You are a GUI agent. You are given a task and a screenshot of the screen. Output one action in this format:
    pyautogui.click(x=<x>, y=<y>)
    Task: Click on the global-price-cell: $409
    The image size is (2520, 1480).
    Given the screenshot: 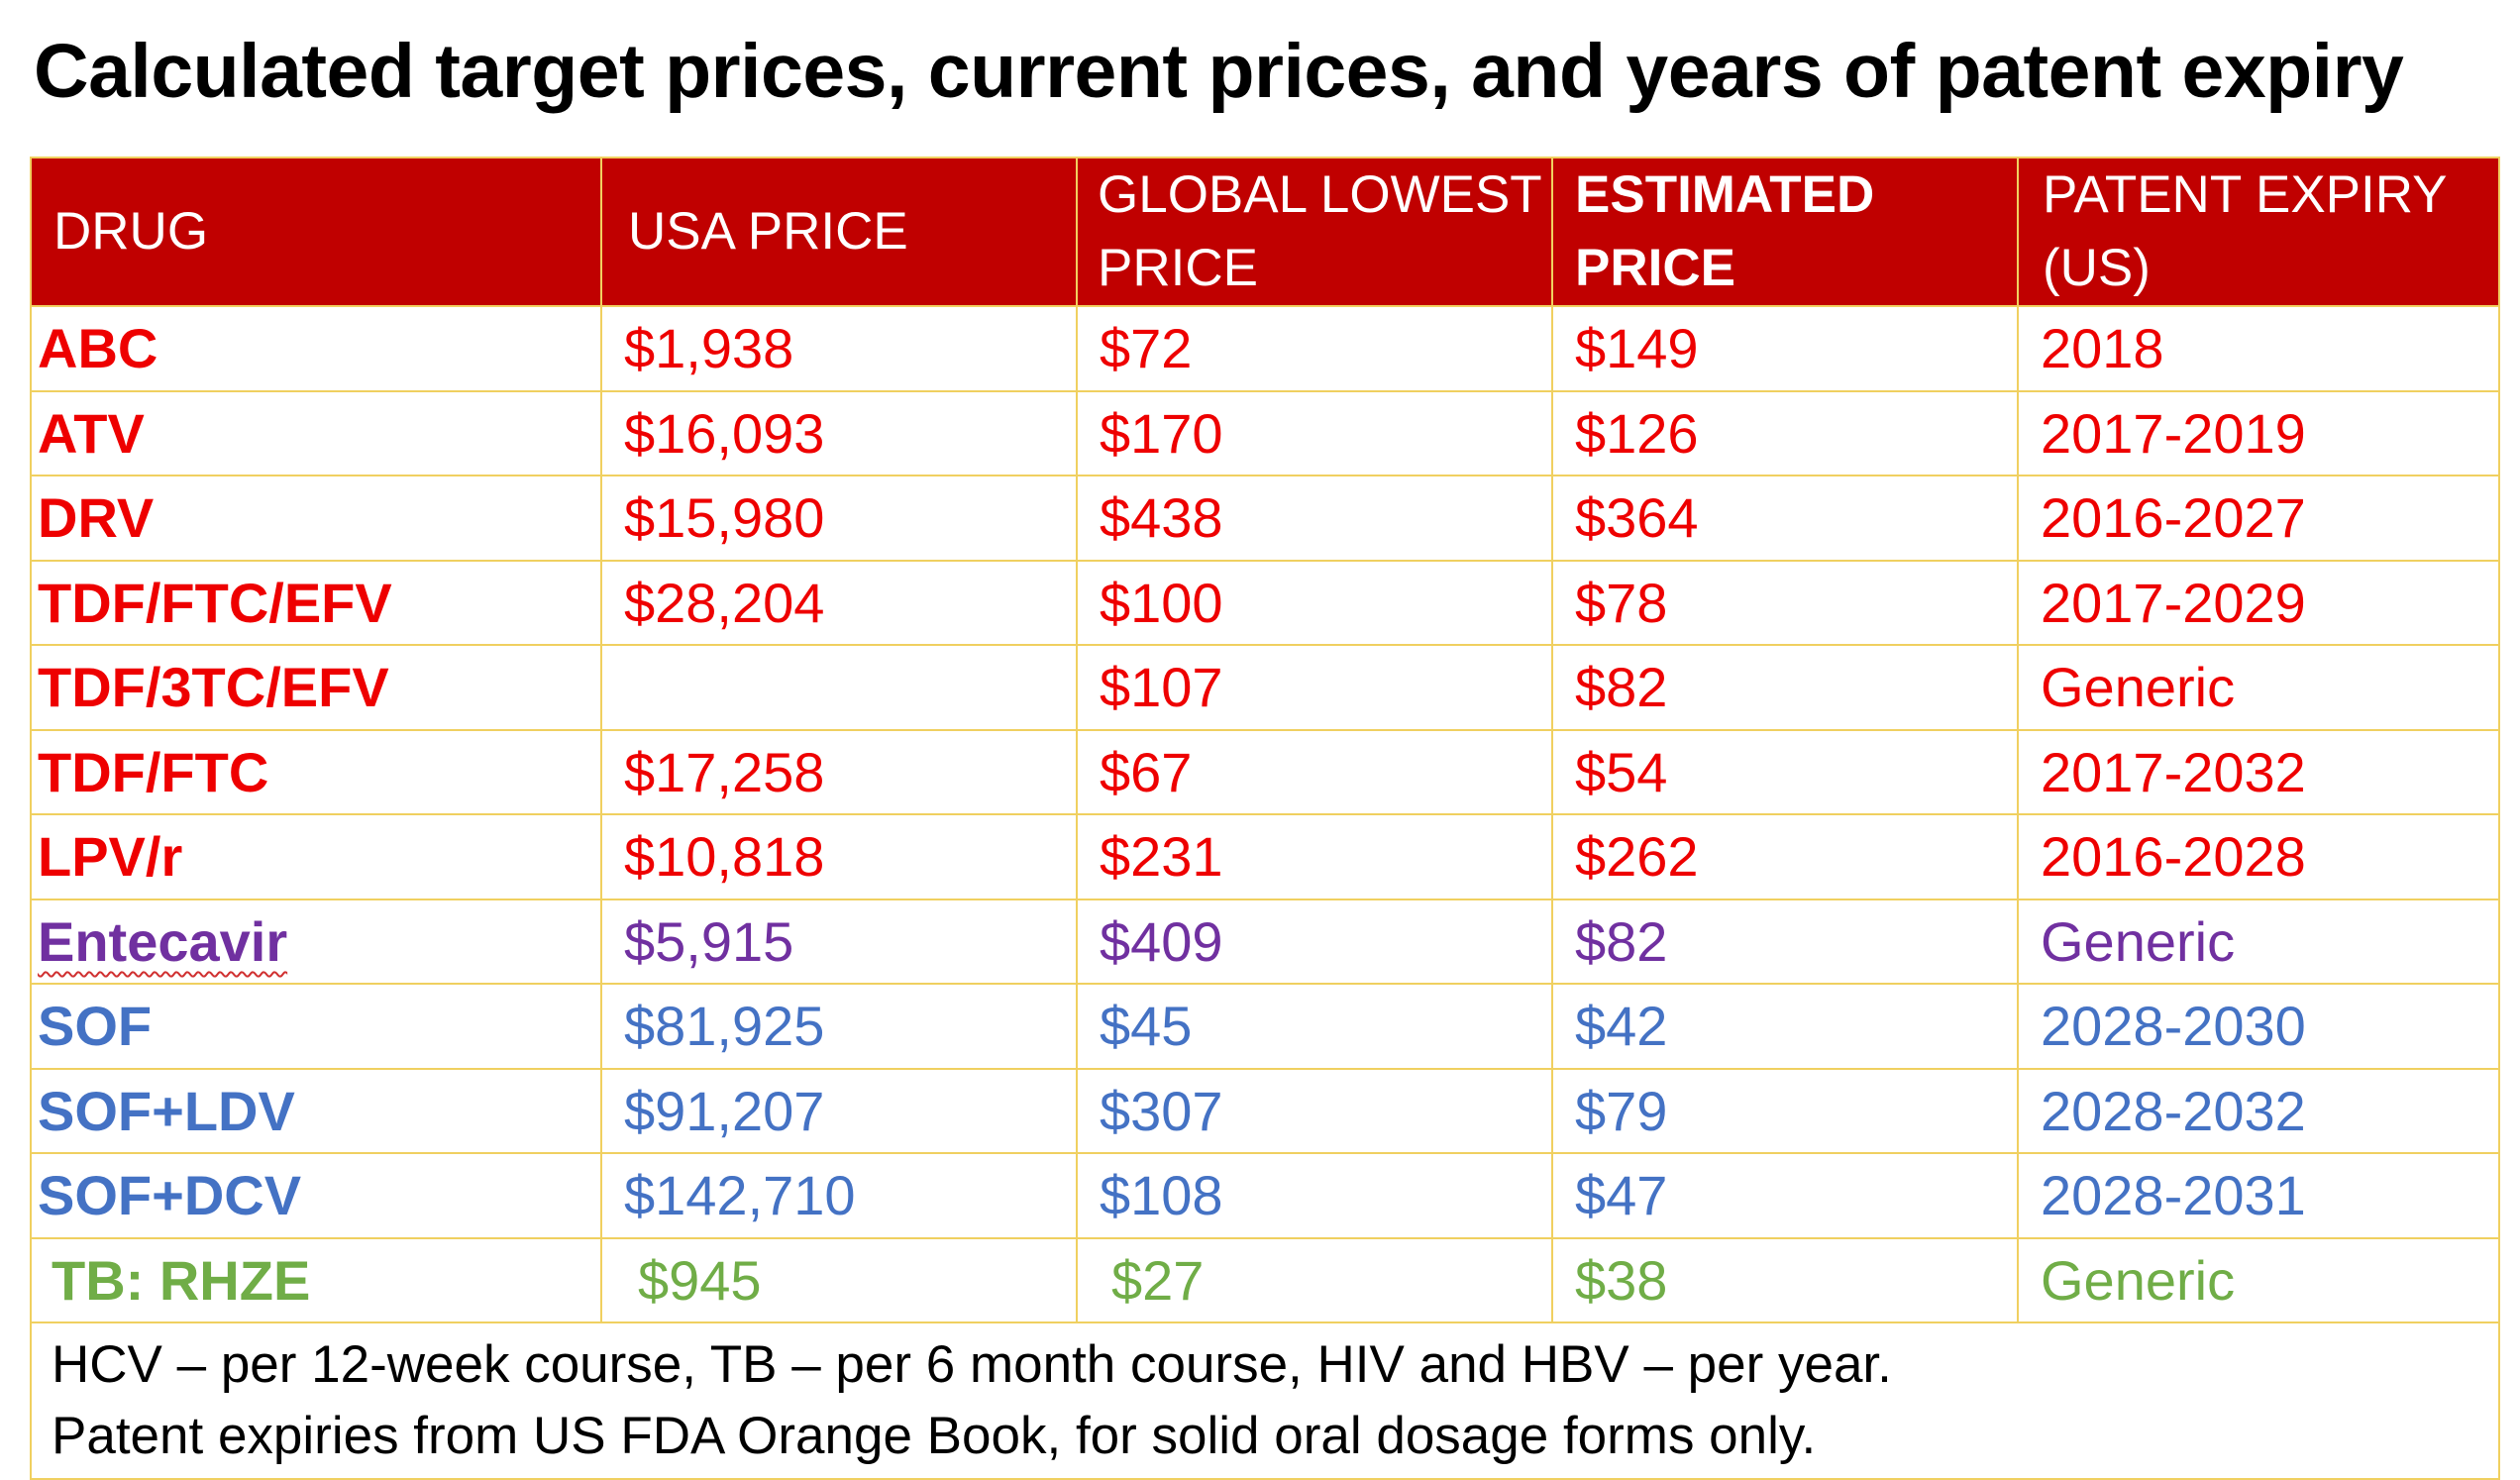 What is the action you would take?
    pyautogui.click(x=1314, y=941)
    